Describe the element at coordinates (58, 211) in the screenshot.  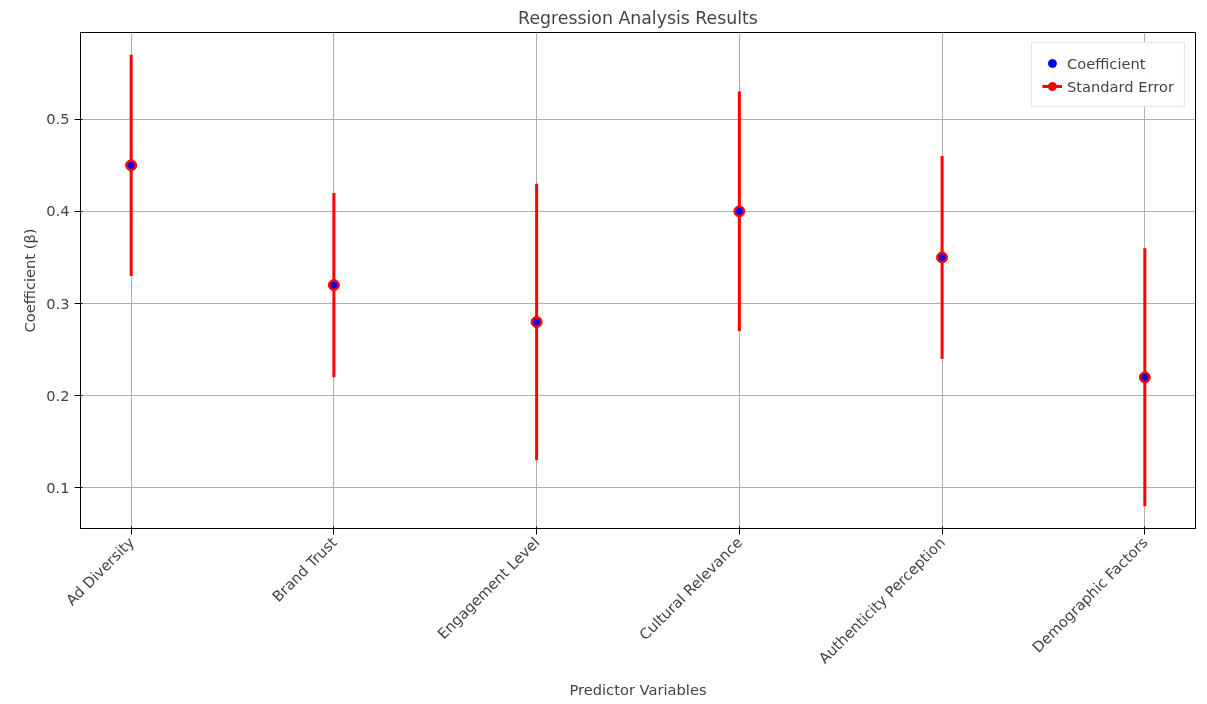
I see `y-tick-label: 0.4` at that location.